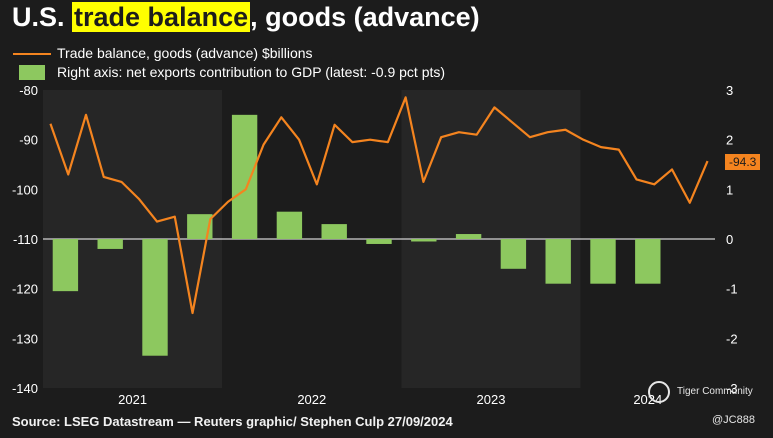 The image size is (773, 438). I want to click on chart-title: U.S. trade balance, goods (advance), so click(246, 17).